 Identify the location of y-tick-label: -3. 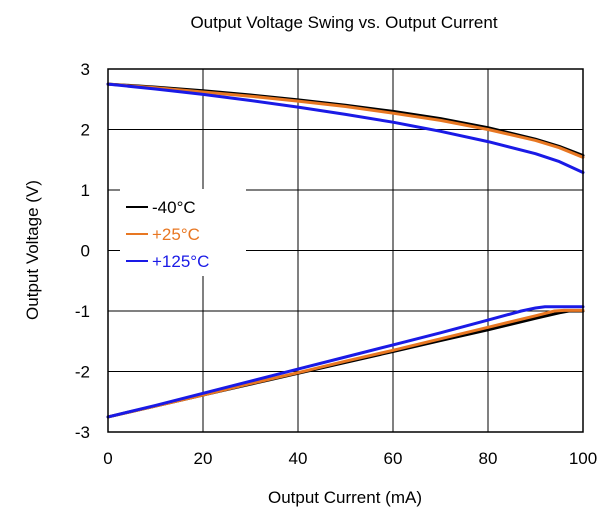
(82, 432).